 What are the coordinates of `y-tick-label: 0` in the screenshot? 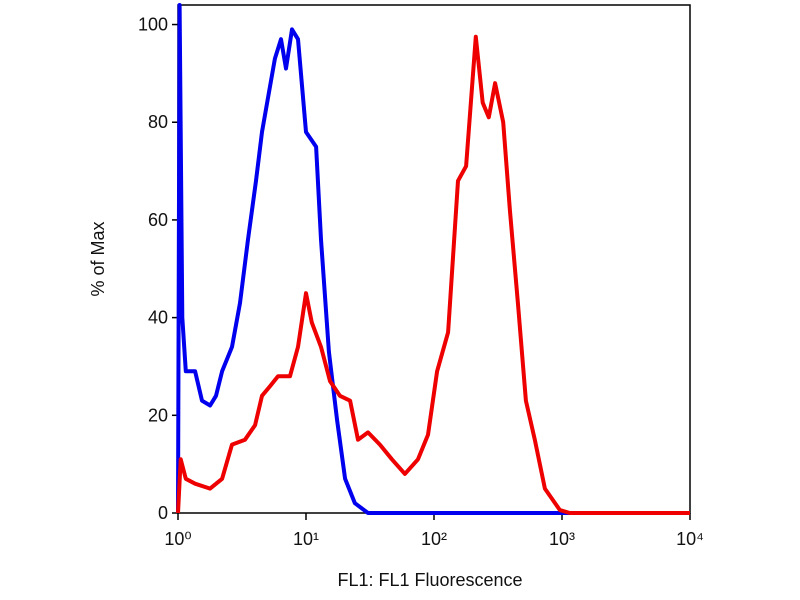 It's located at (163, 513).